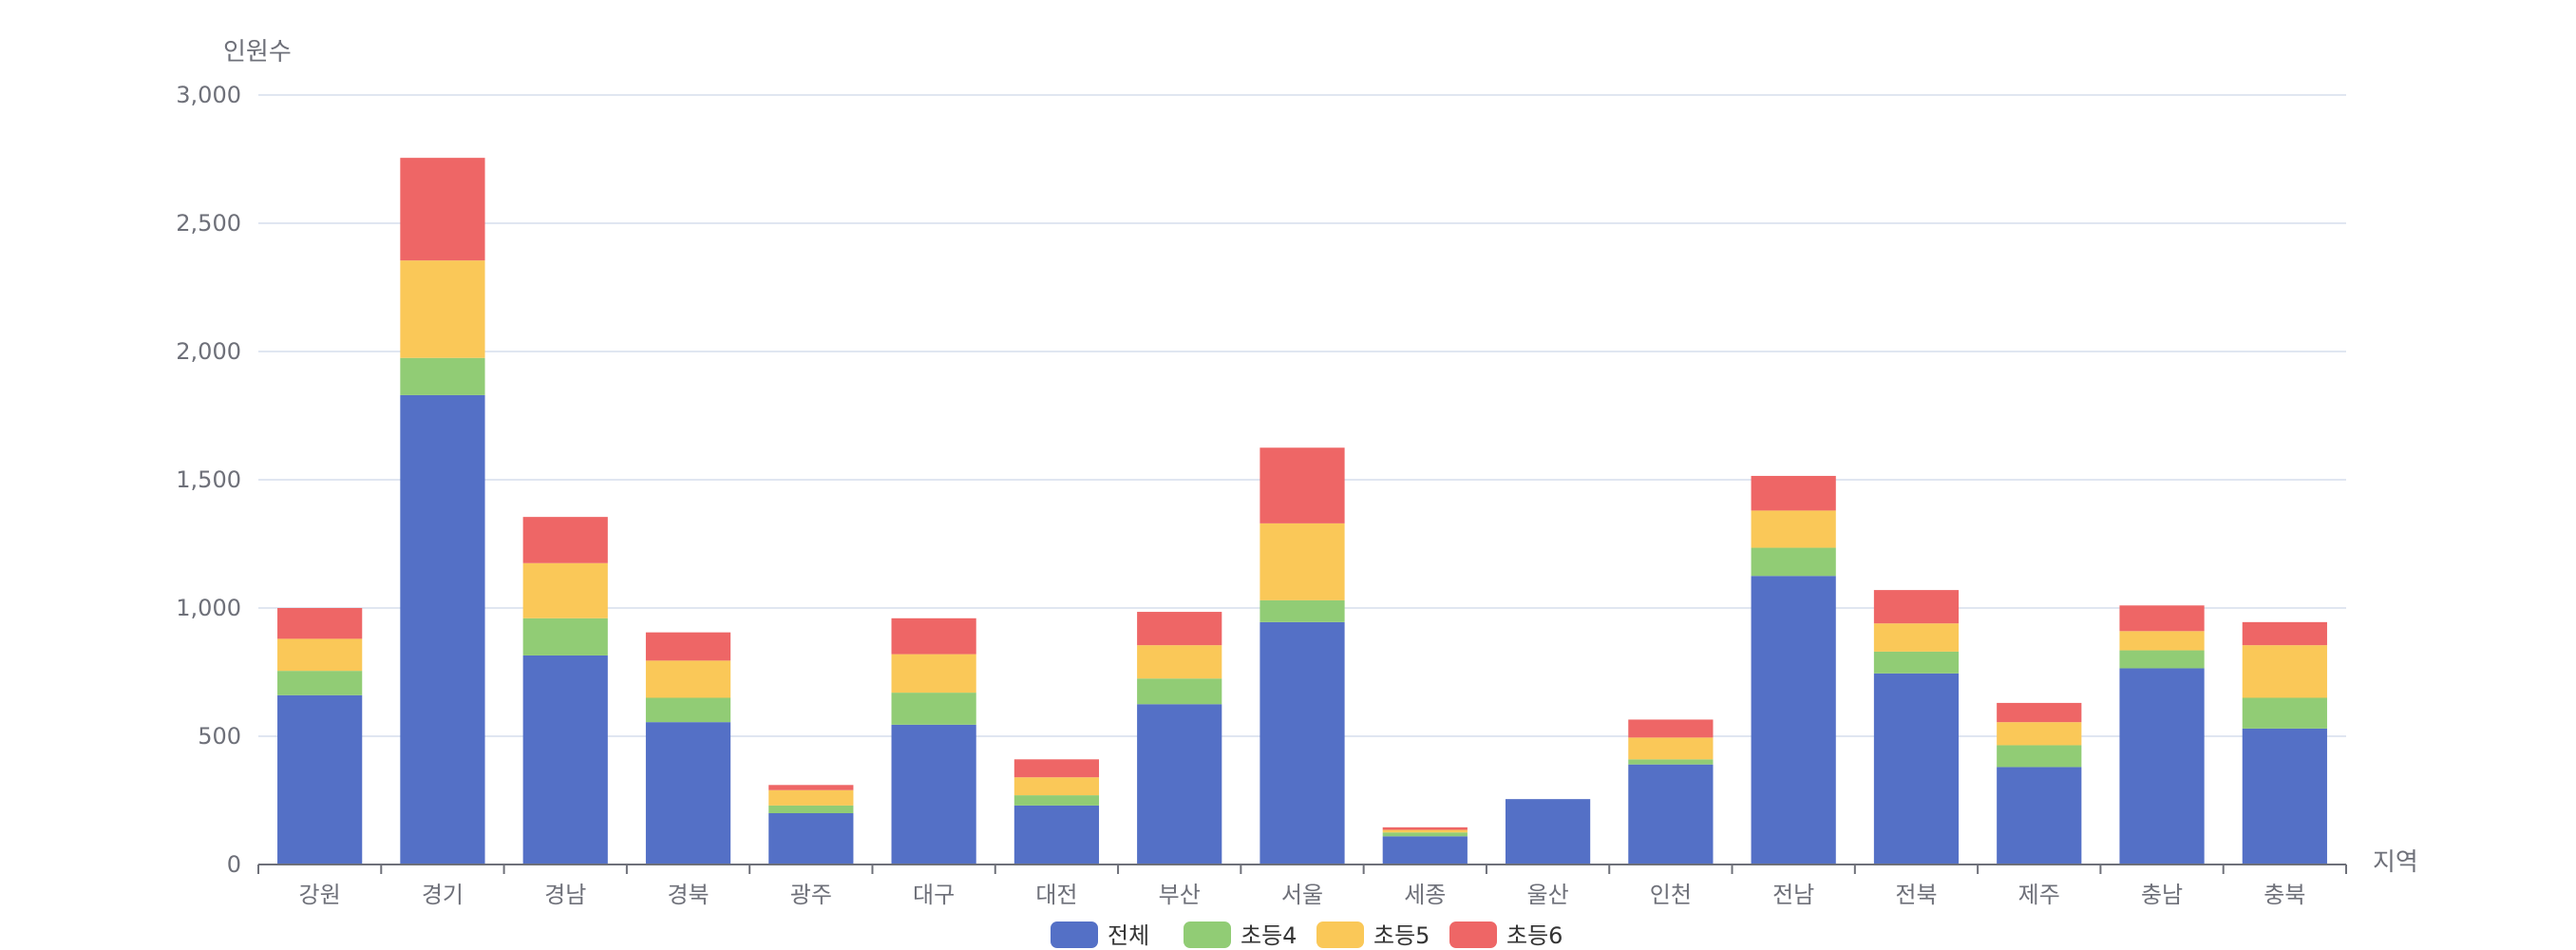 The image size is (2576, 950). What do you see at coordinates (208, 351) in the screenshot?
I see `y-tick-label: 2,000` at bounding box center [208, 351].